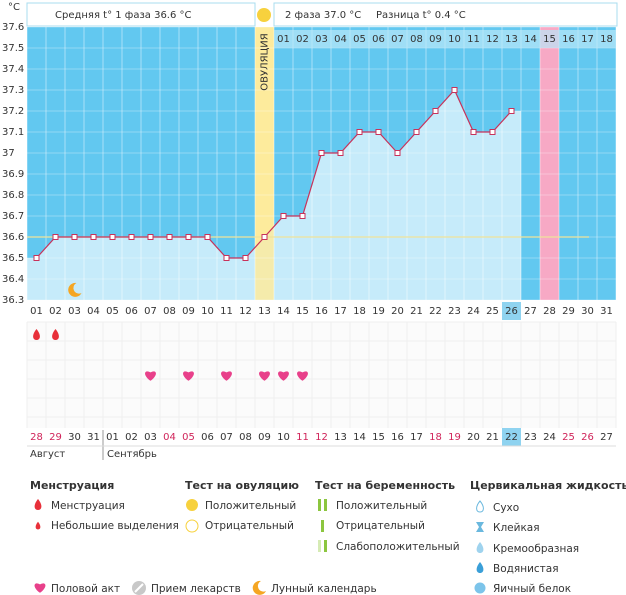  Describe the element at coordinates (13, 48) in the screenshot. I see `y-tick-label: 37.5` at that location.